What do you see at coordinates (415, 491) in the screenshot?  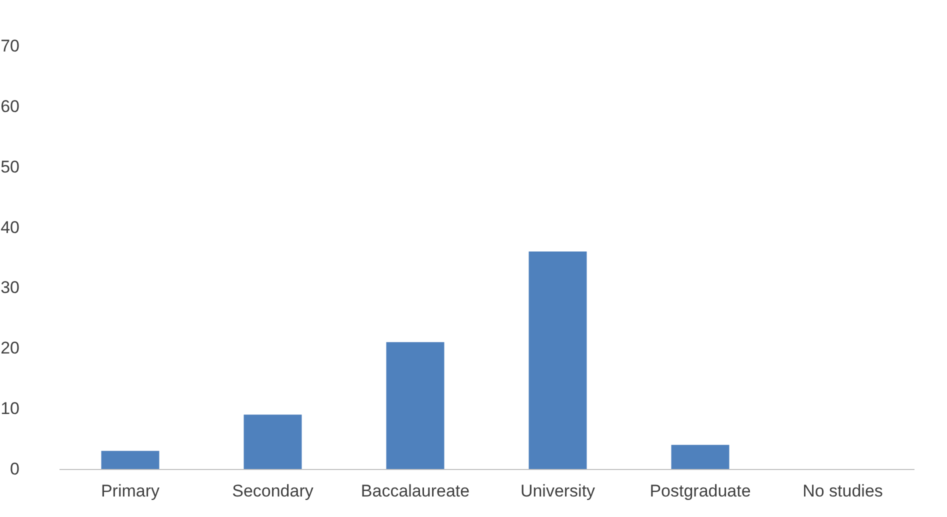 I see `x-tick-label: Baccalaureate` at bounding box center [415, 491].